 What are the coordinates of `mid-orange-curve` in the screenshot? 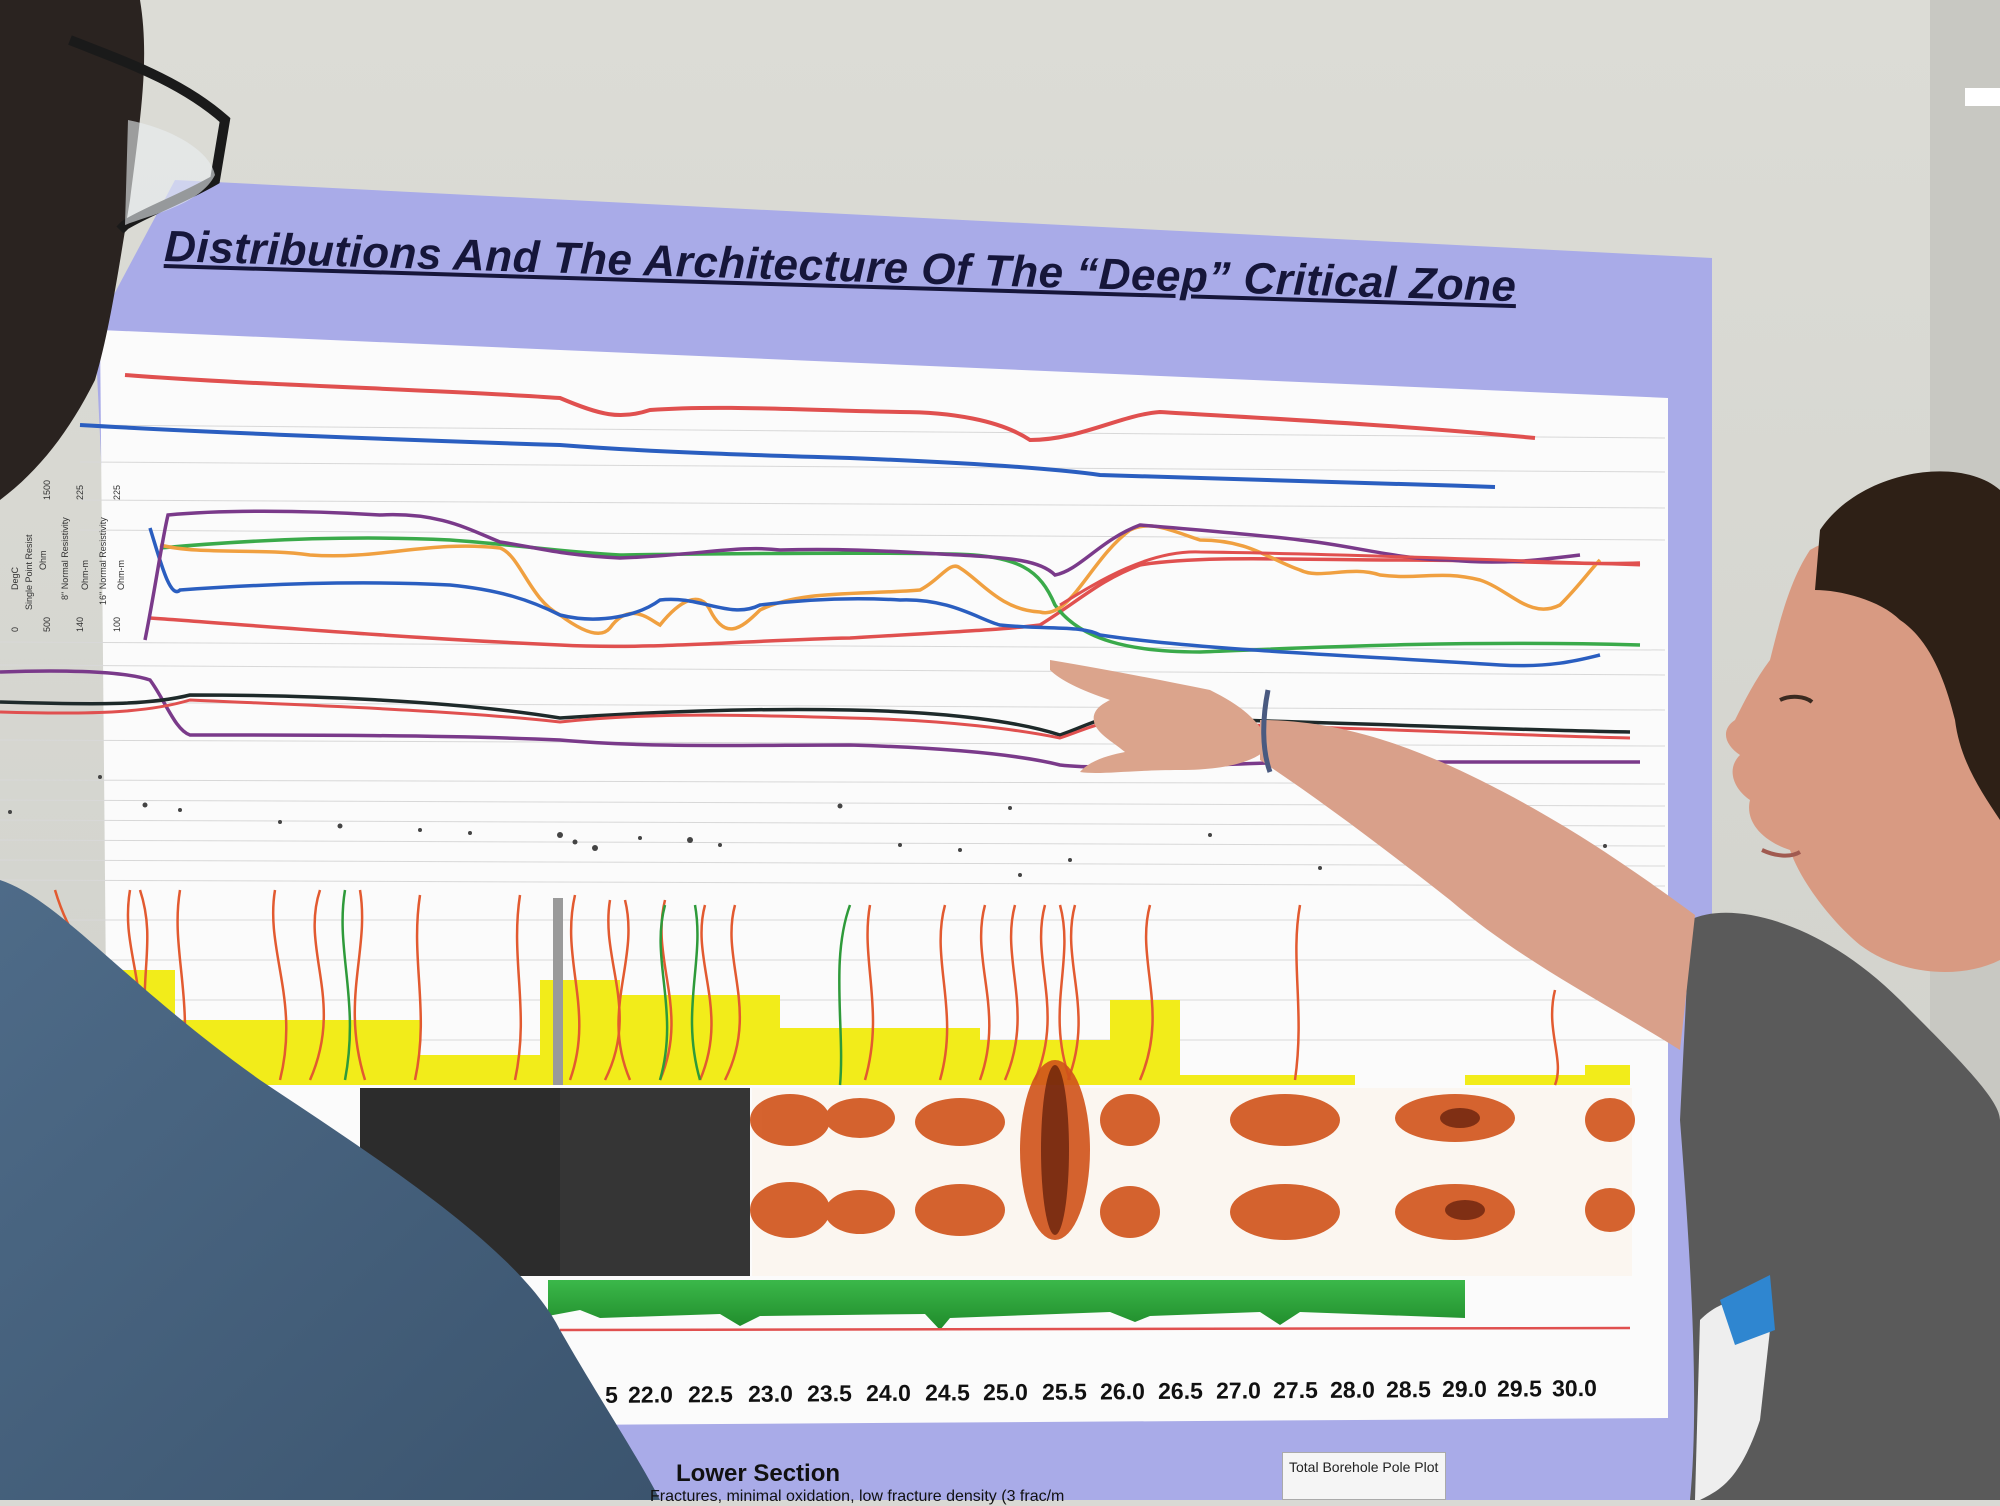 It's located at (880, 579).